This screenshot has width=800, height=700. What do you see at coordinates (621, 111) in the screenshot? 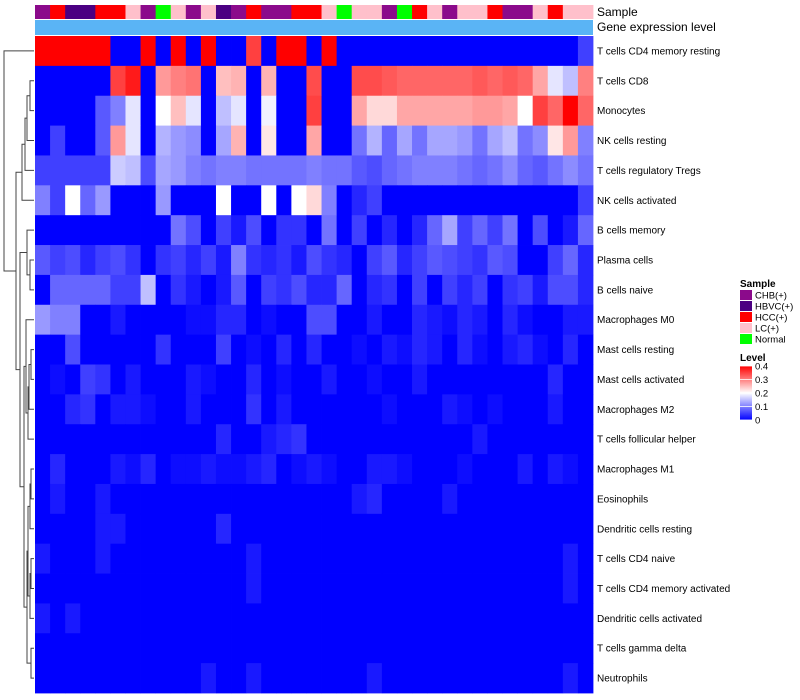
I see `row-label: Monocytes` at bounding box center [621, 111].